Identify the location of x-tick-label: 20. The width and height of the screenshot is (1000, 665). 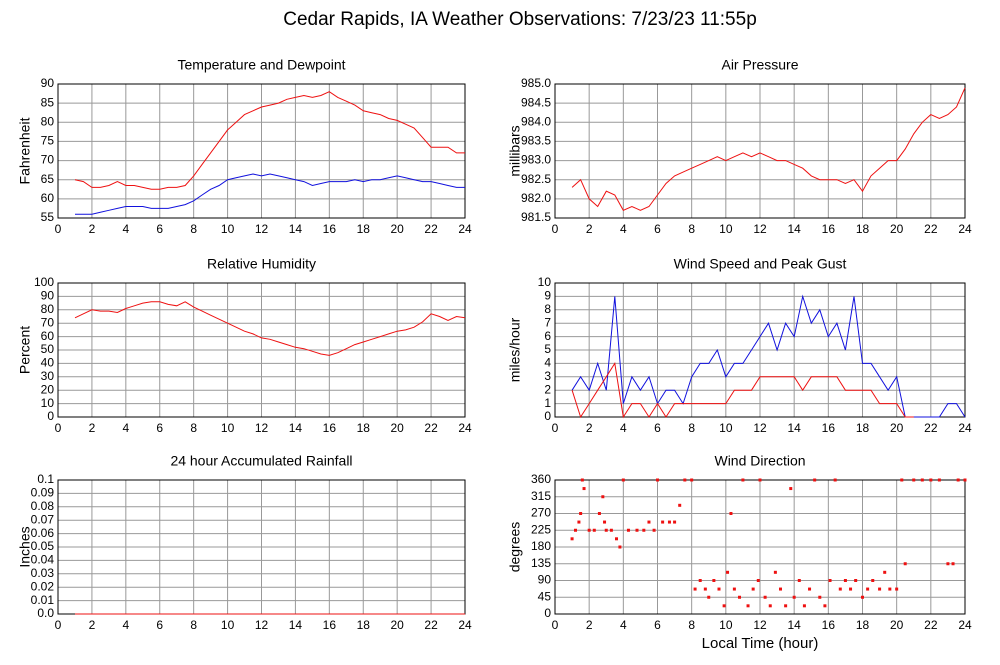
(397, 229).